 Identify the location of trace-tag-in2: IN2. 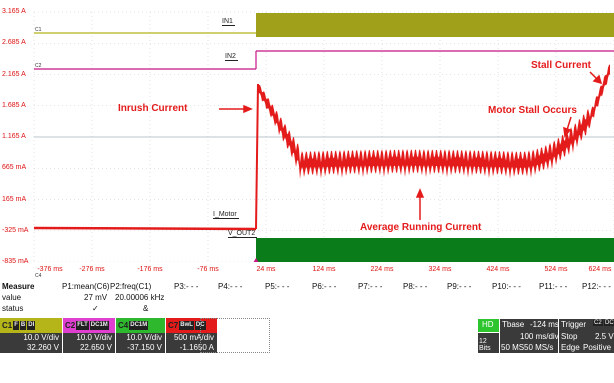
(231, 57).